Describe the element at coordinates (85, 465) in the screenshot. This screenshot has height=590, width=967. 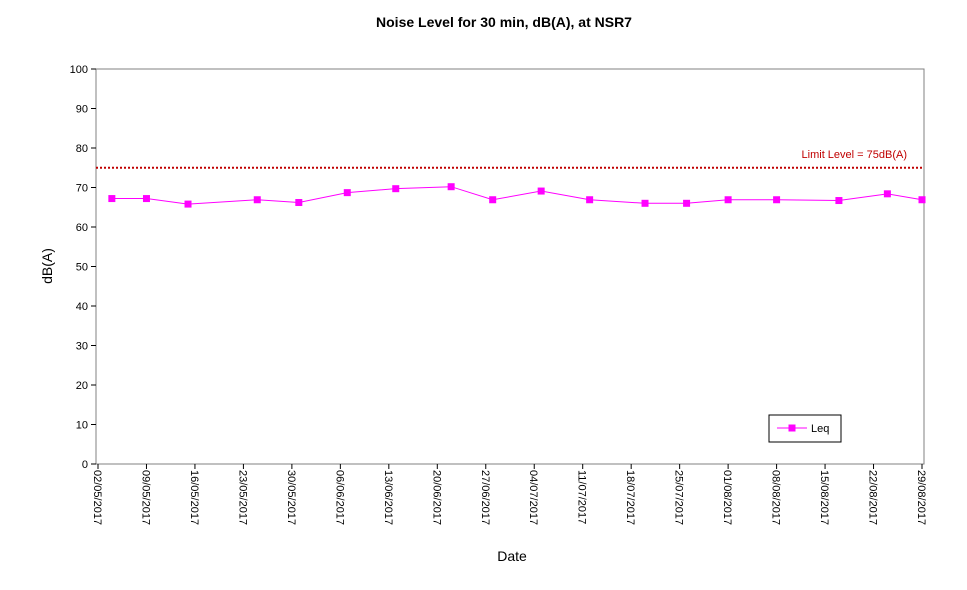
I see `y-tick-label: 0` at that location.